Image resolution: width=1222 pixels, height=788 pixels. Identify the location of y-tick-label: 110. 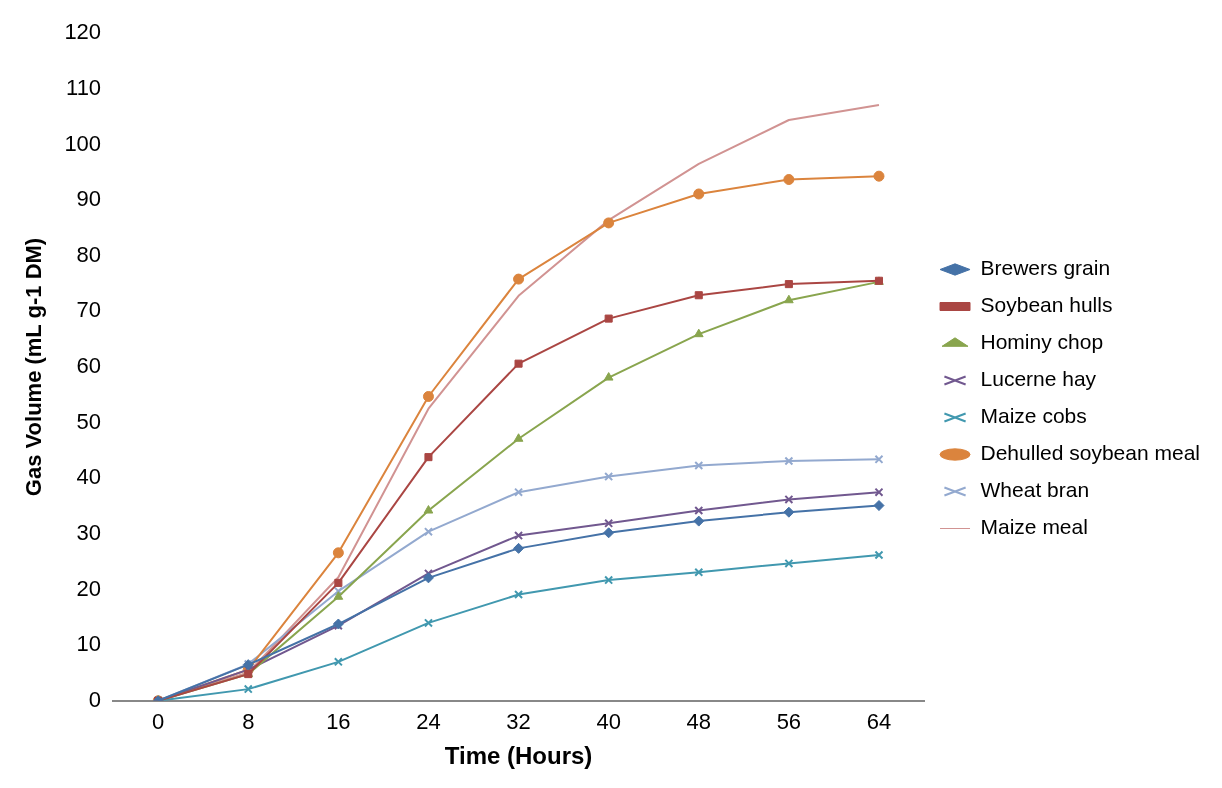
(84, 87).